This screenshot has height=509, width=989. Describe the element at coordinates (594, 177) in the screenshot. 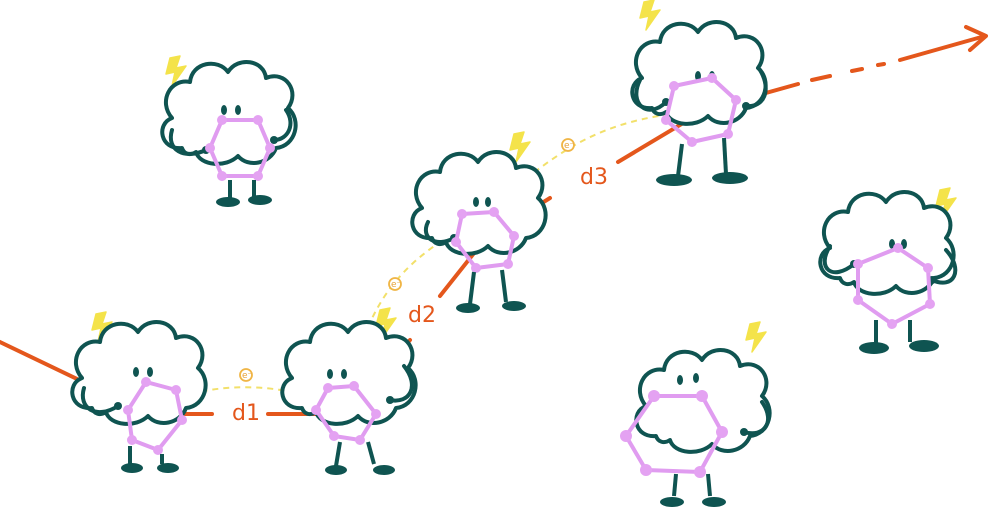

I see `distance-label-d3: d3` at that location.